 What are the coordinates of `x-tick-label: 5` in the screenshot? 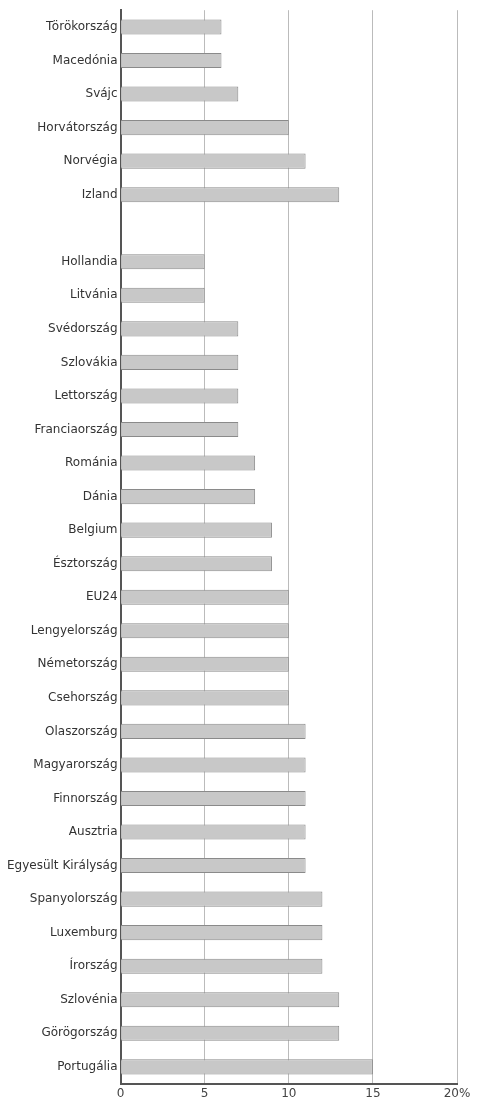 It's located at (204, 1092).